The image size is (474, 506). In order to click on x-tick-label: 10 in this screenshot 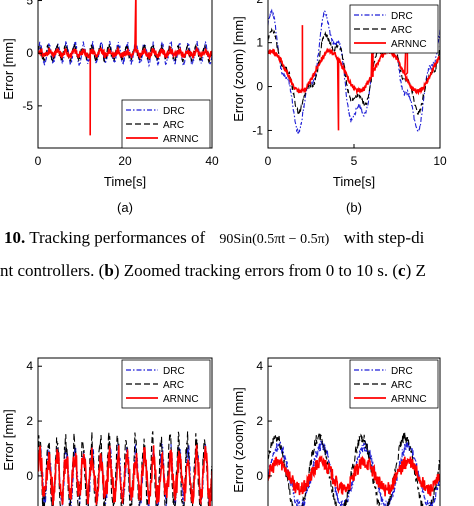, I will do `click(440, 161)`.